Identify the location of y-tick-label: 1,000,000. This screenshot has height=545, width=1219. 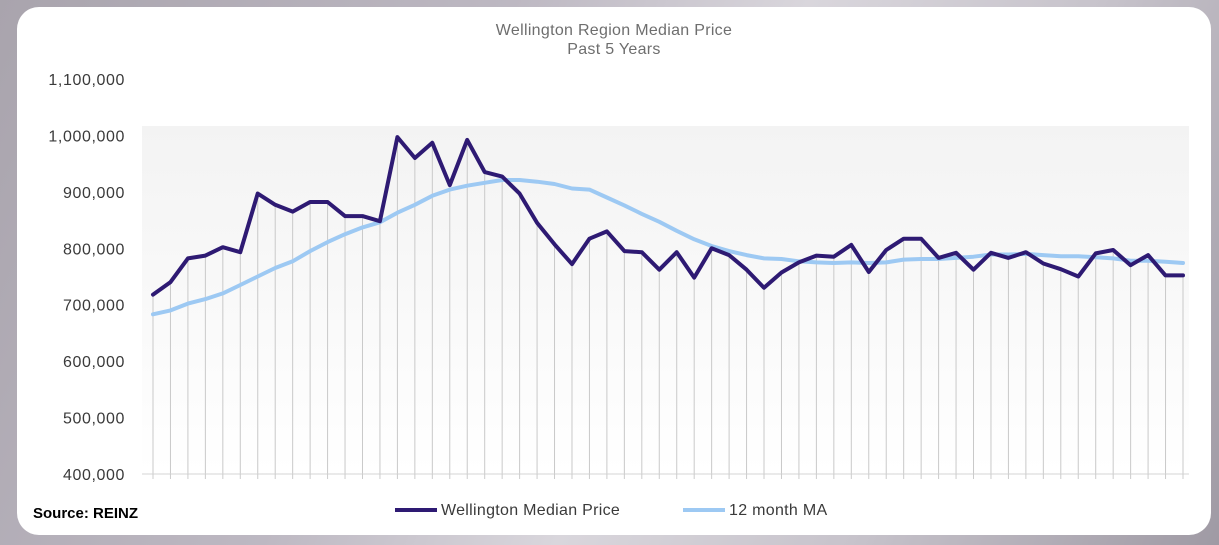
(86, 136).